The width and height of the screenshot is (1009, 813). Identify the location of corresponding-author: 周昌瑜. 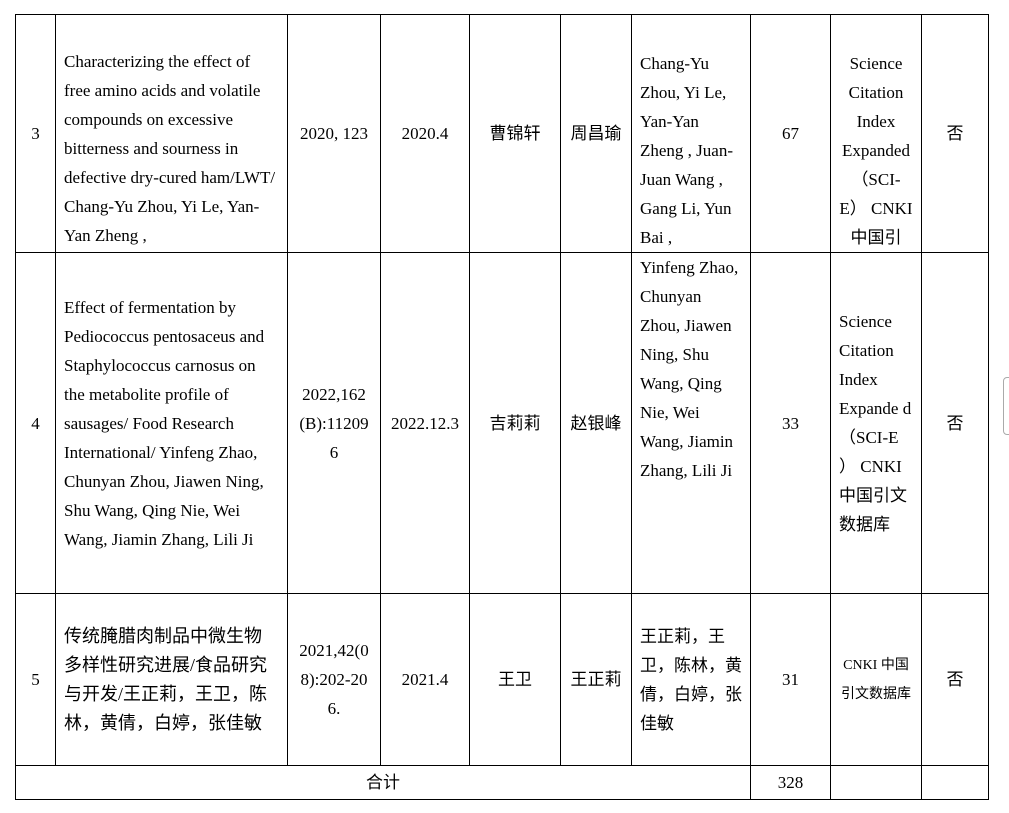
(596, 133).